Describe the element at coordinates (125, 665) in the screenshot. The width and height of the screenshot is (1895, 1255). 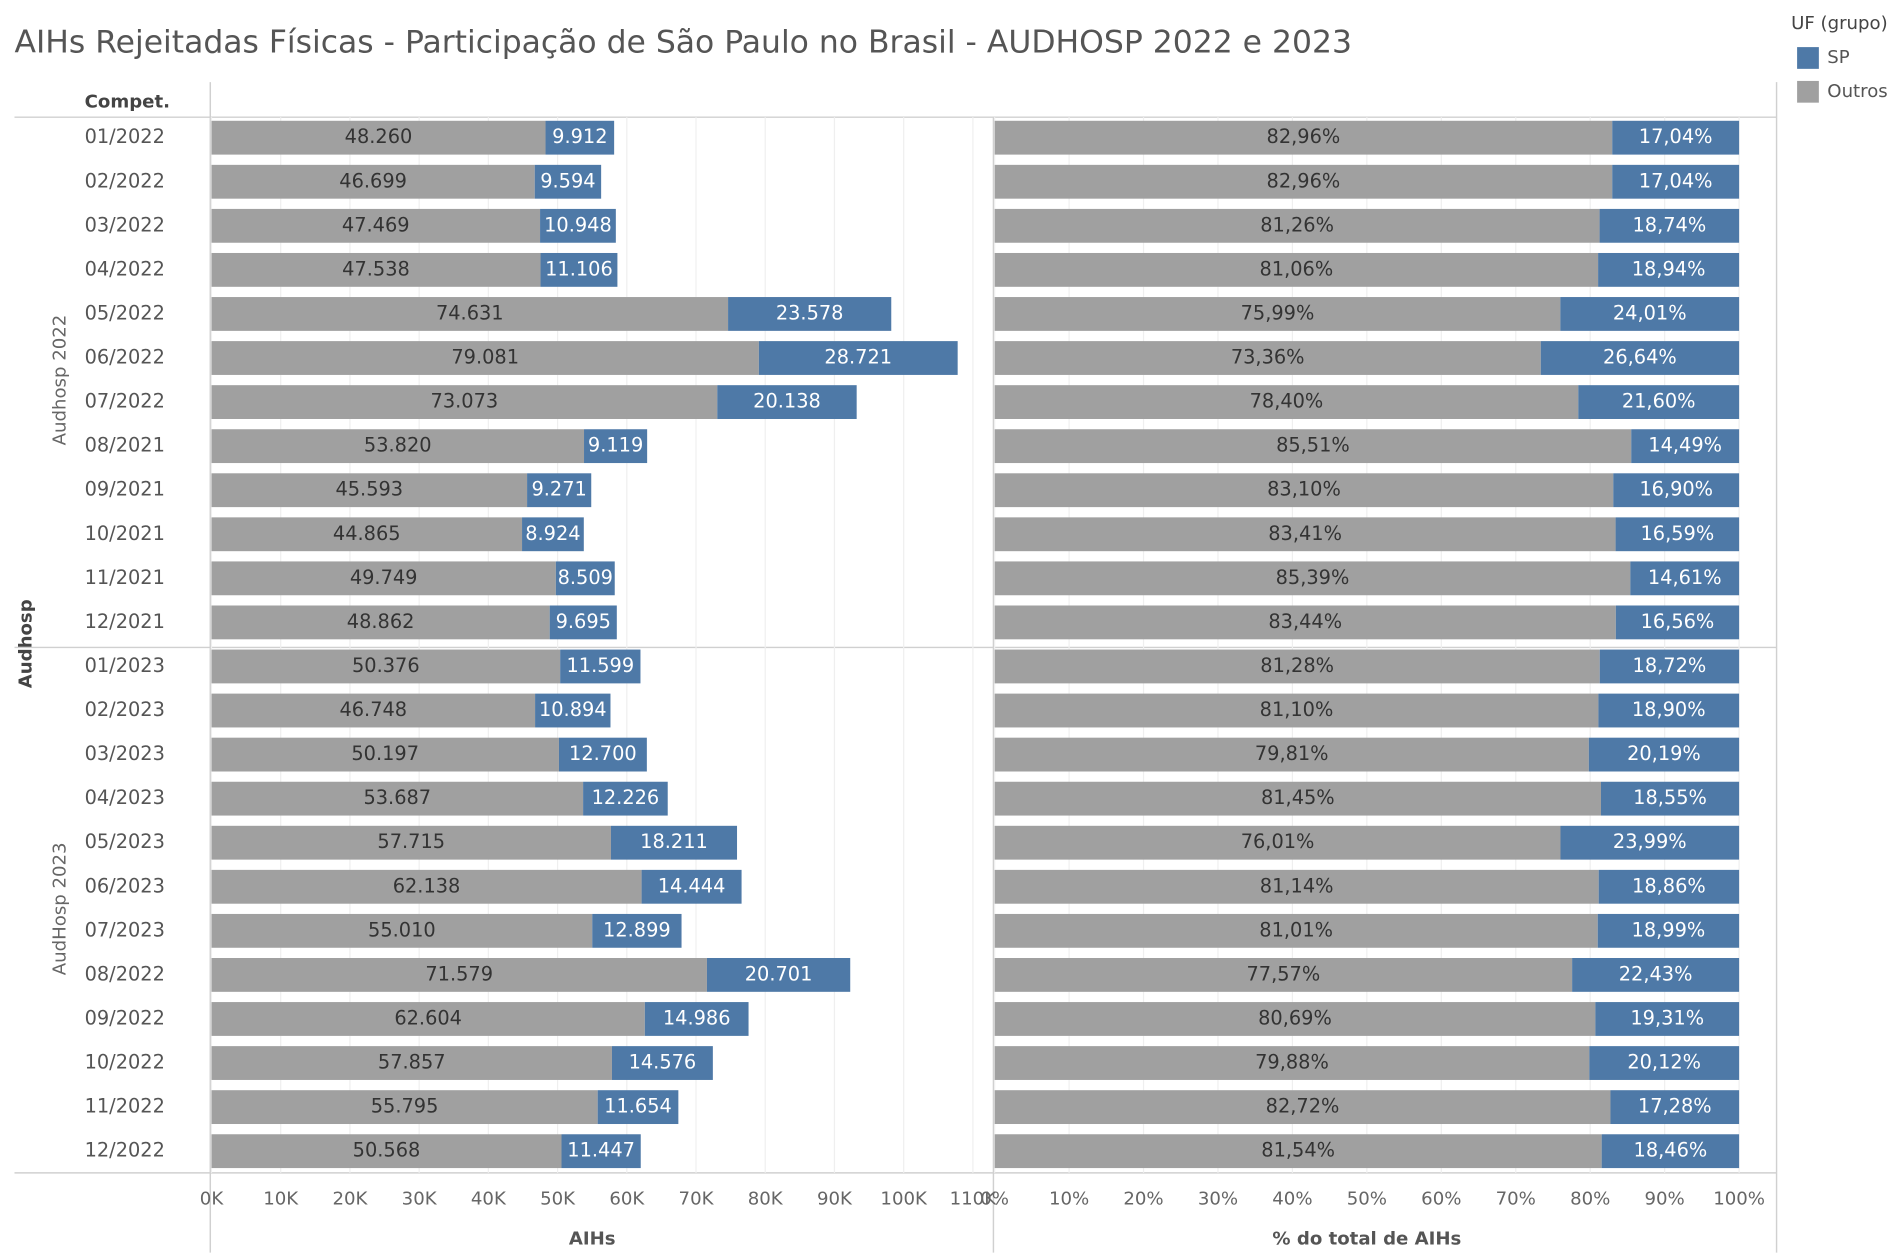
I see `row-label: 01/2023` at that location.